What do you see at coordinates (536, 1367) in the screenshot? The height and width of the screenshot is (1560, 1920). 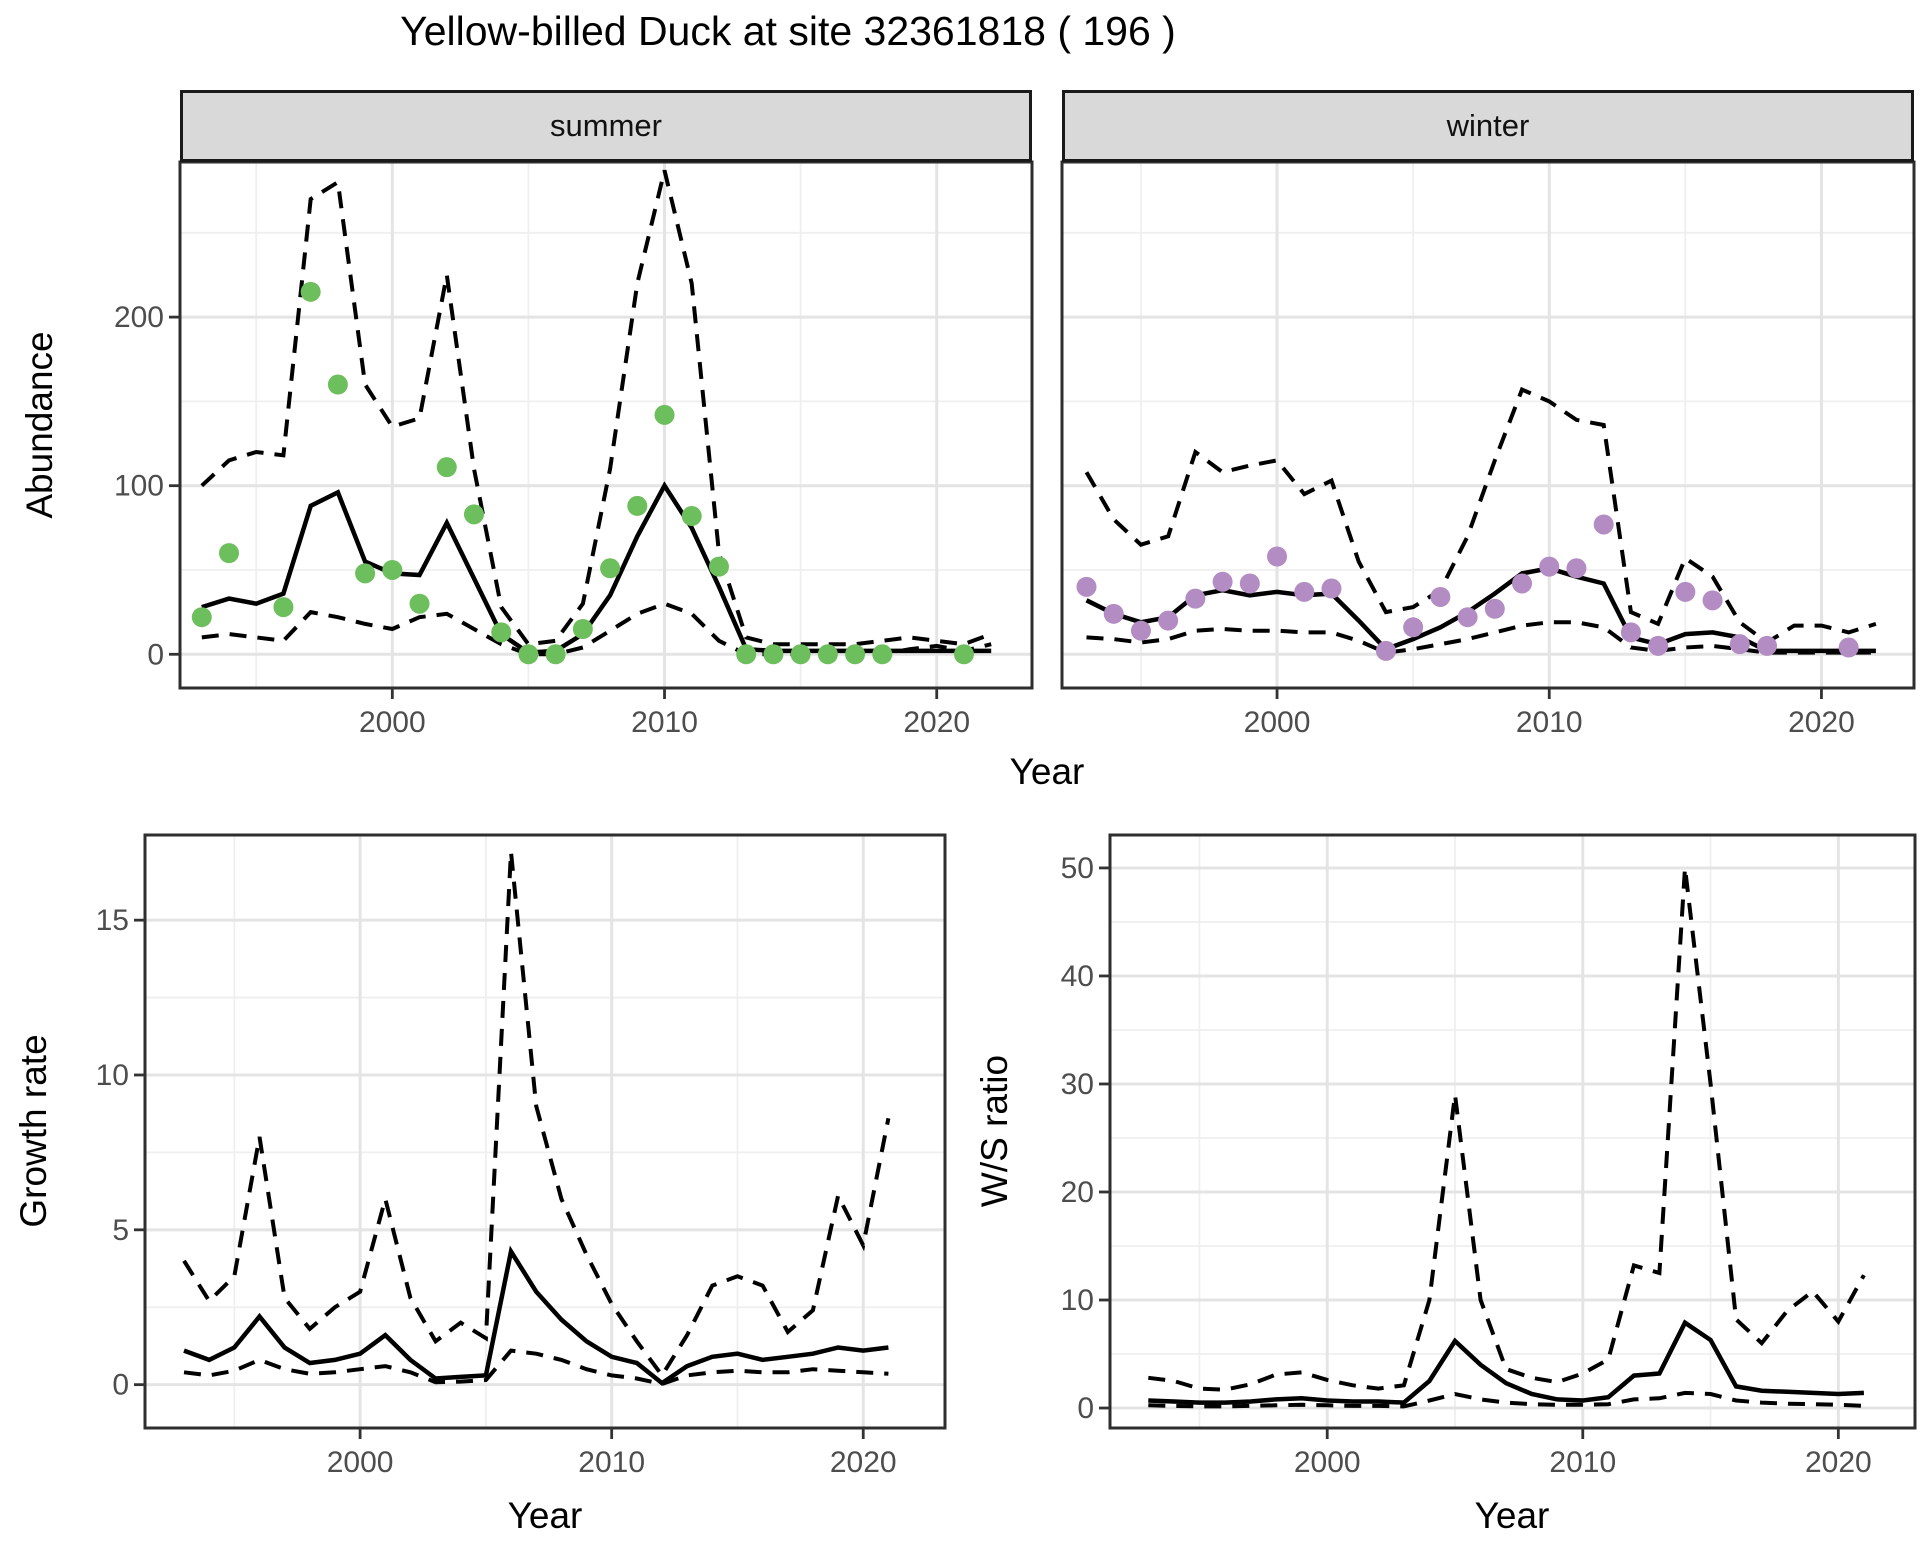 I see `series-growth_rate-lower_ci` at bounding box center [536, 1367].